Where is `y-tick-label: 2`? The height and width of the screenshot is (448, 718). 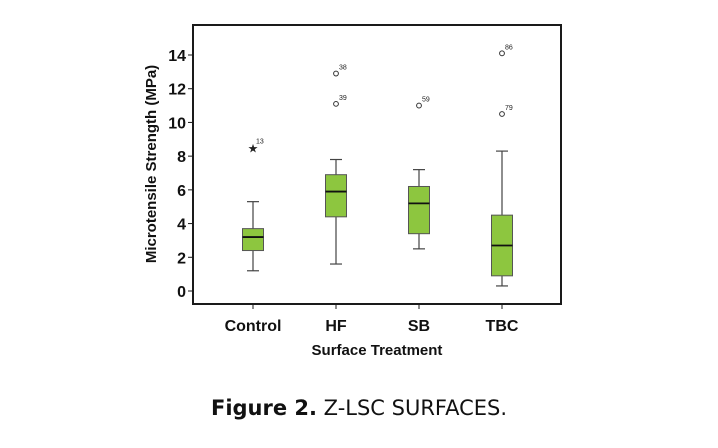 y-tick-label: 2 is located at coordinates (181, 258).